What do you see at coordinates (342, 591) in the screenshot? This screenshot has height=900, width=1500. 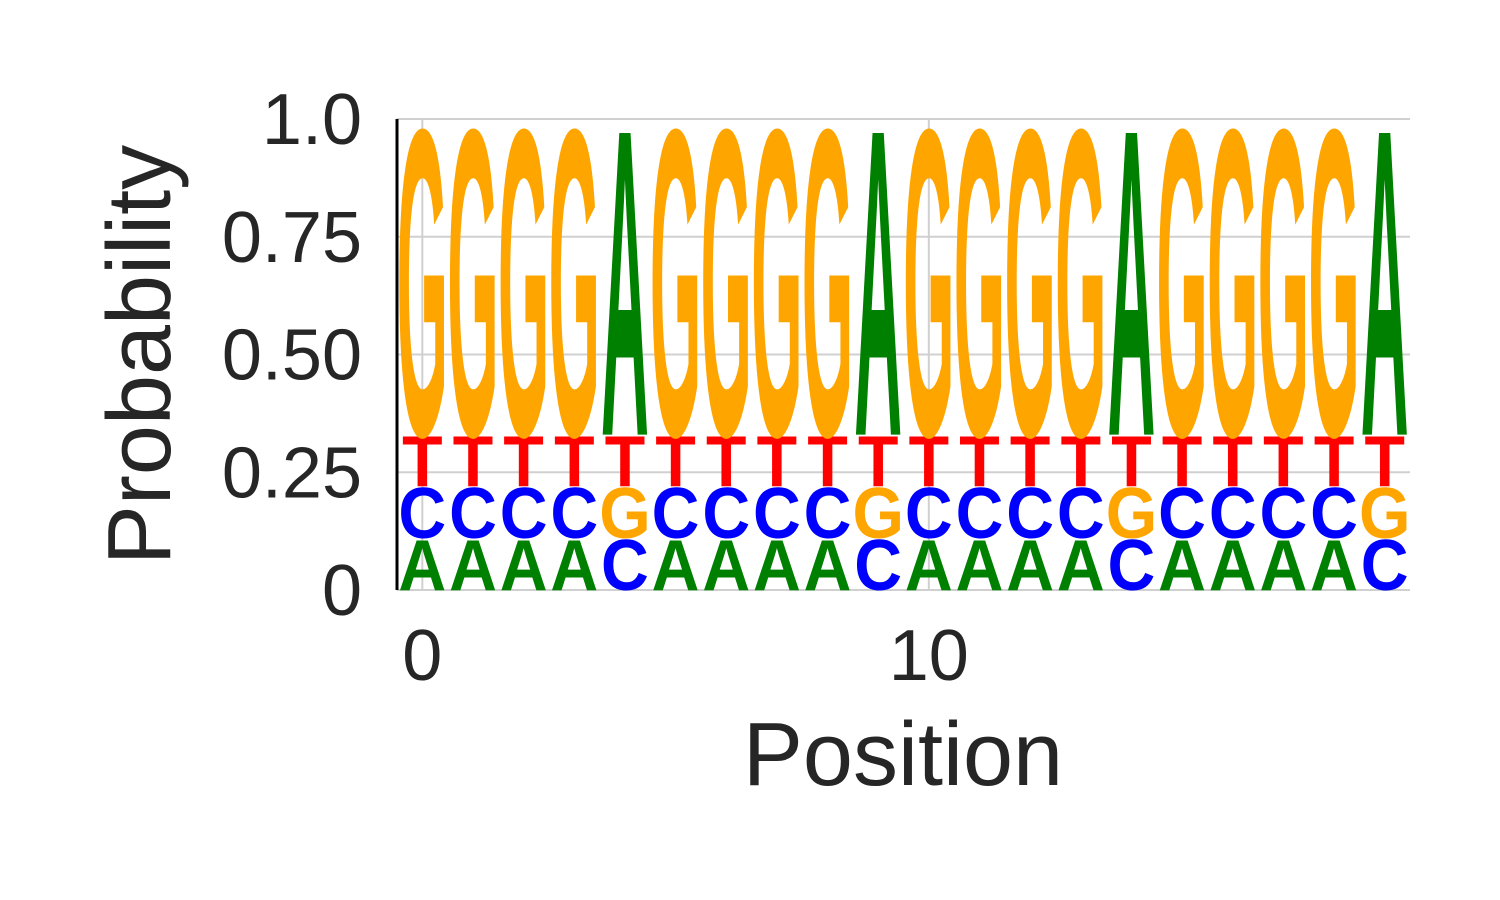 I see `y-tick-label: 0` at bounding box center [342, 591].